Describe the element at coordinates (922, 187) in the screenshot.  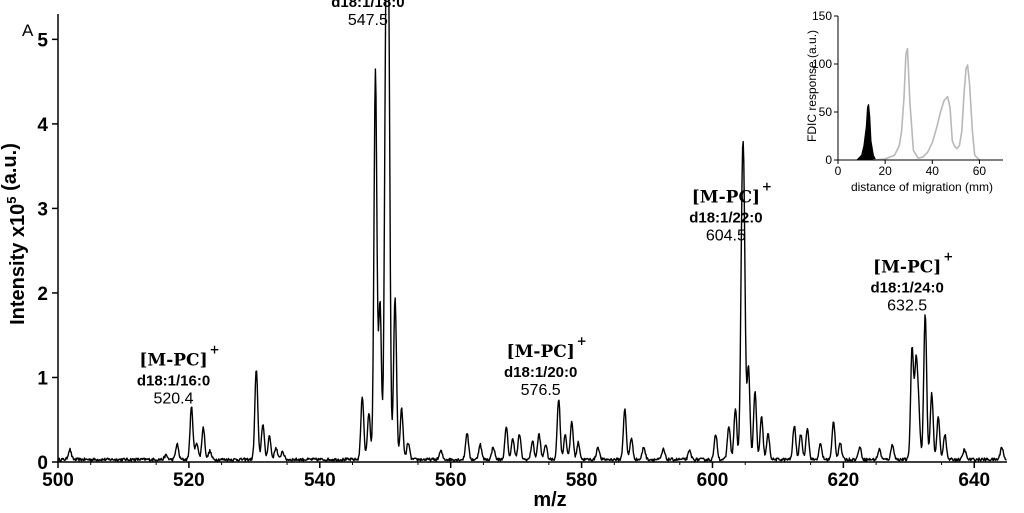
I see `inset-x-axis-label: distance of migration (mm)` at that location.